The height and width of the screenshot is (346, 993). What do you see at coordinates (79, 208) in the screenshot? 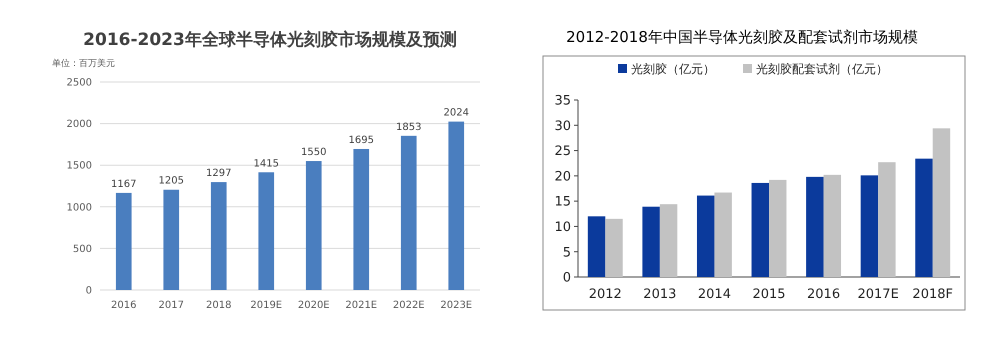
I see `y-tick-label: 1000` at bounding box center [79, 208].